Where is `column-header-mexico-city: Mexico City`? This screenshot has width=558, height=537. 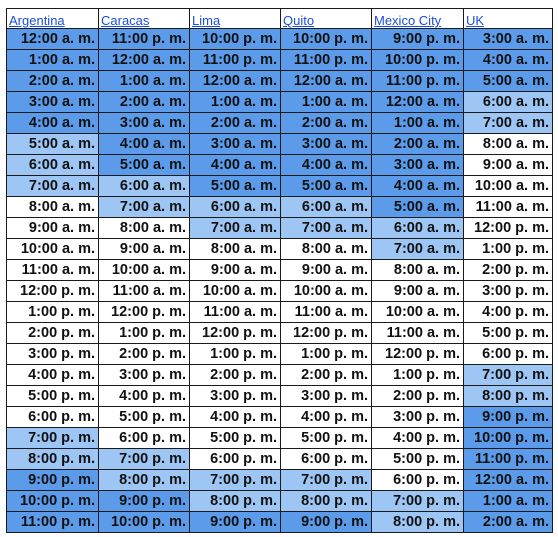
column-header-mexico-city: Mexico City is located at coordinates (417, 18).